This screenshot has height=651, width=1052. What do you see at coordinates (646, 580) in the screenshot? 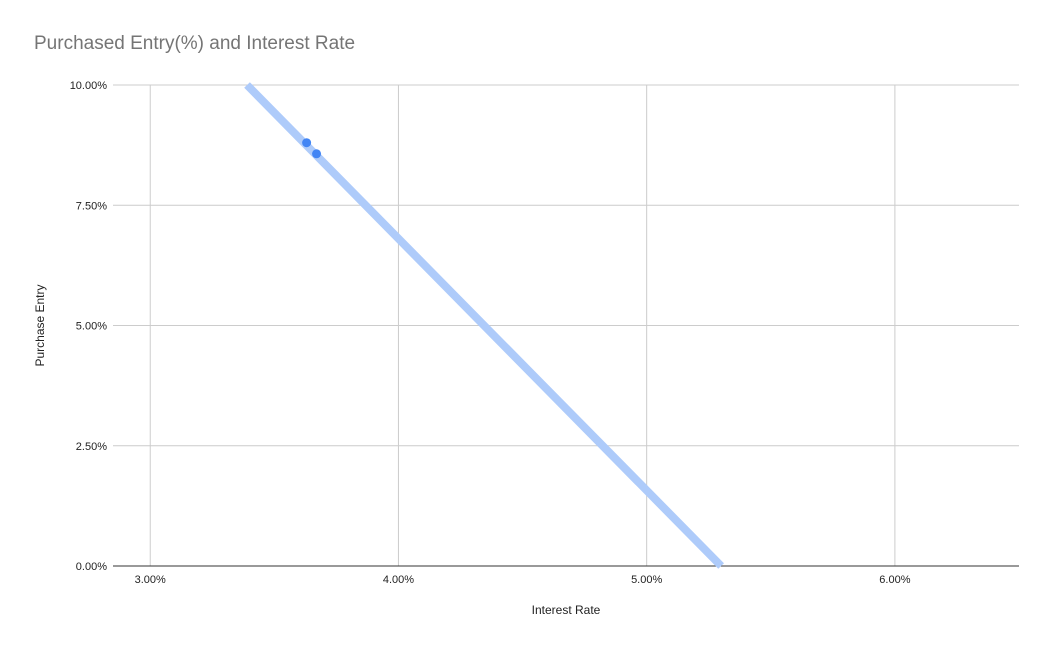
I see `x-tick-label: 5.00%` at bounding box center [646, 580].